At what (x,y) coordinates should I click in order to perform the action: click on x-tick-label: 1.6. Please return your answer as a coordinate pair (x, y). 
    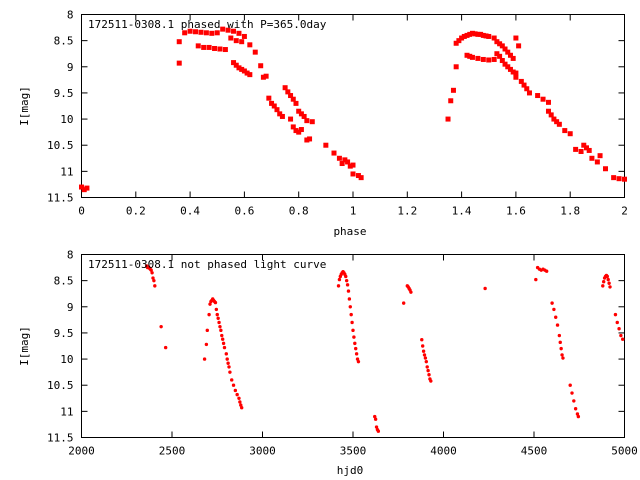
    Looking at the image, I should click on (516, 211).